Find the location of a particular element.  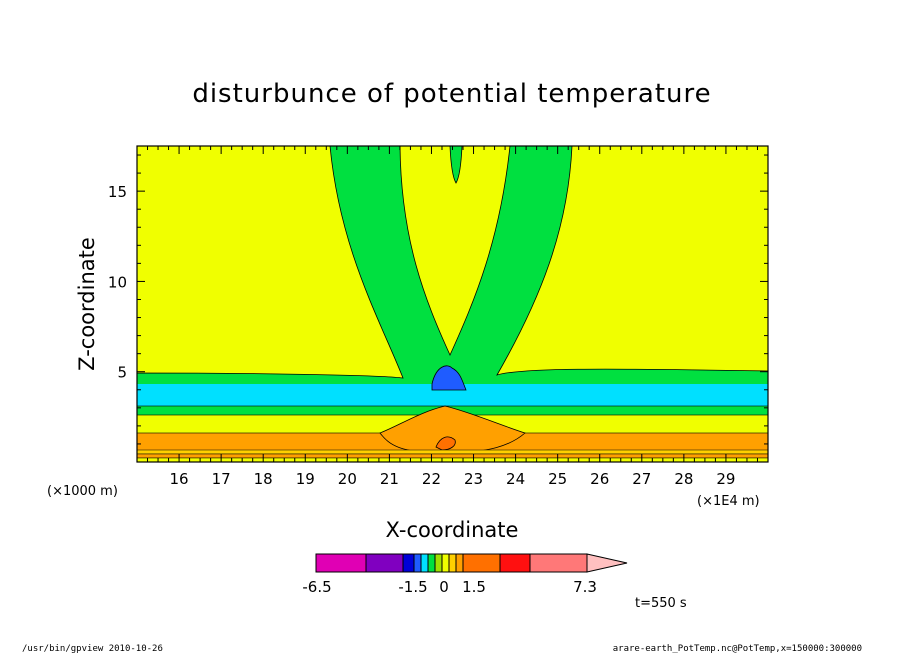

x-tick-label: 27 is located at coordinates (641, 479).